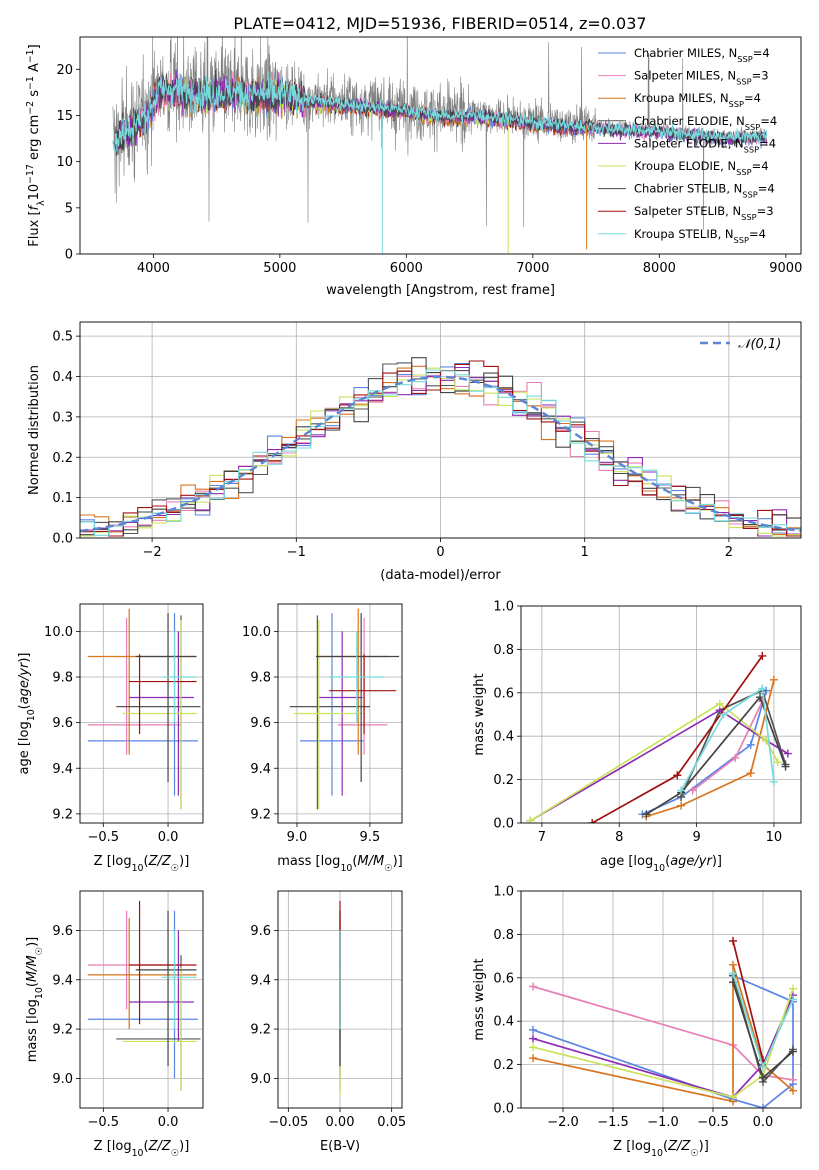  I want to click on legend-label-chabrier_stelib: Chabrier STELIB, NSSP=4, so click(704, 191).